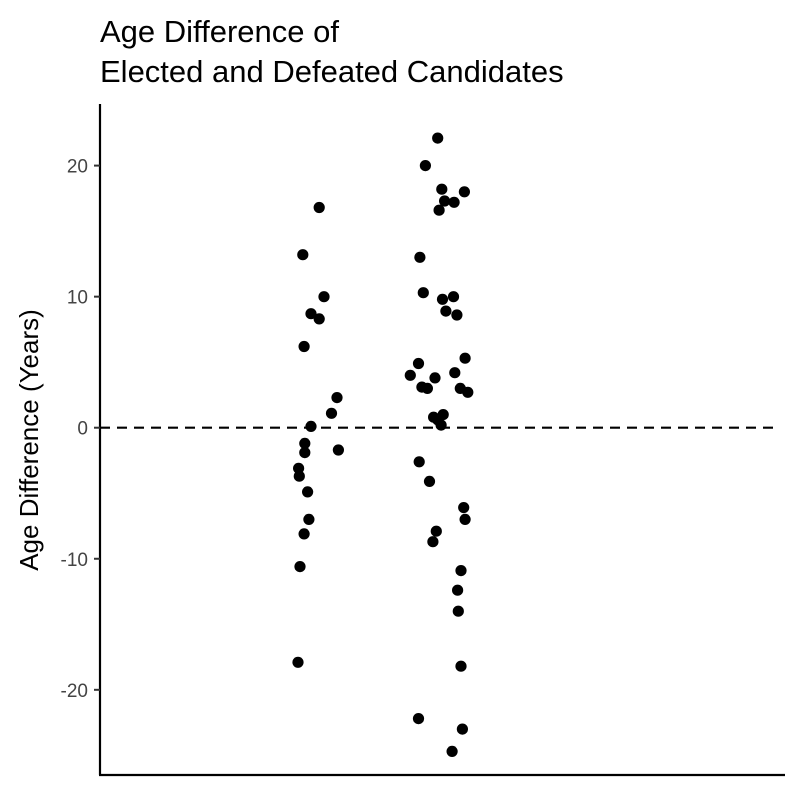 The height and width of the screenshot is (800, 800). Describe the element at coordinates (74, 560) in the screenshot. I see `y-tick-label: -10` at that location.